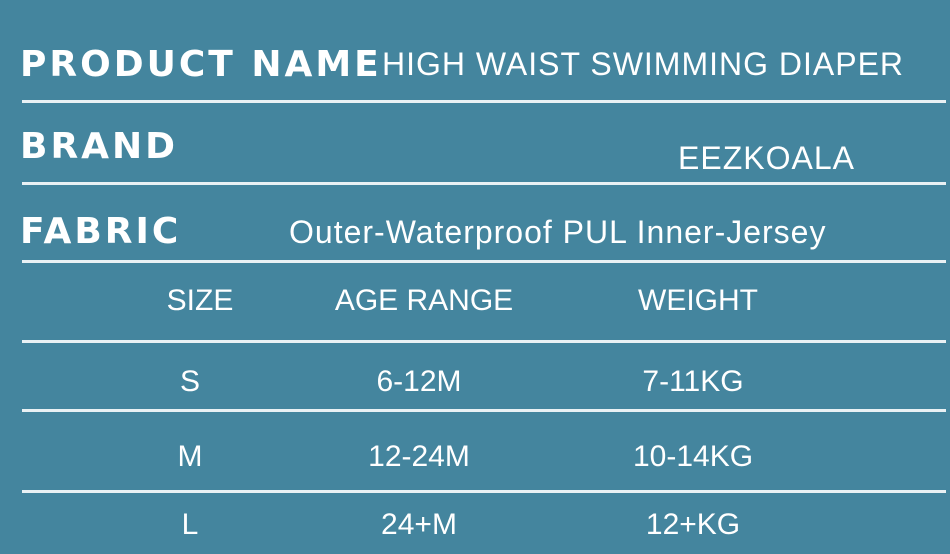  I want to click on table-cell: 7-11KG, so click(693, 381).